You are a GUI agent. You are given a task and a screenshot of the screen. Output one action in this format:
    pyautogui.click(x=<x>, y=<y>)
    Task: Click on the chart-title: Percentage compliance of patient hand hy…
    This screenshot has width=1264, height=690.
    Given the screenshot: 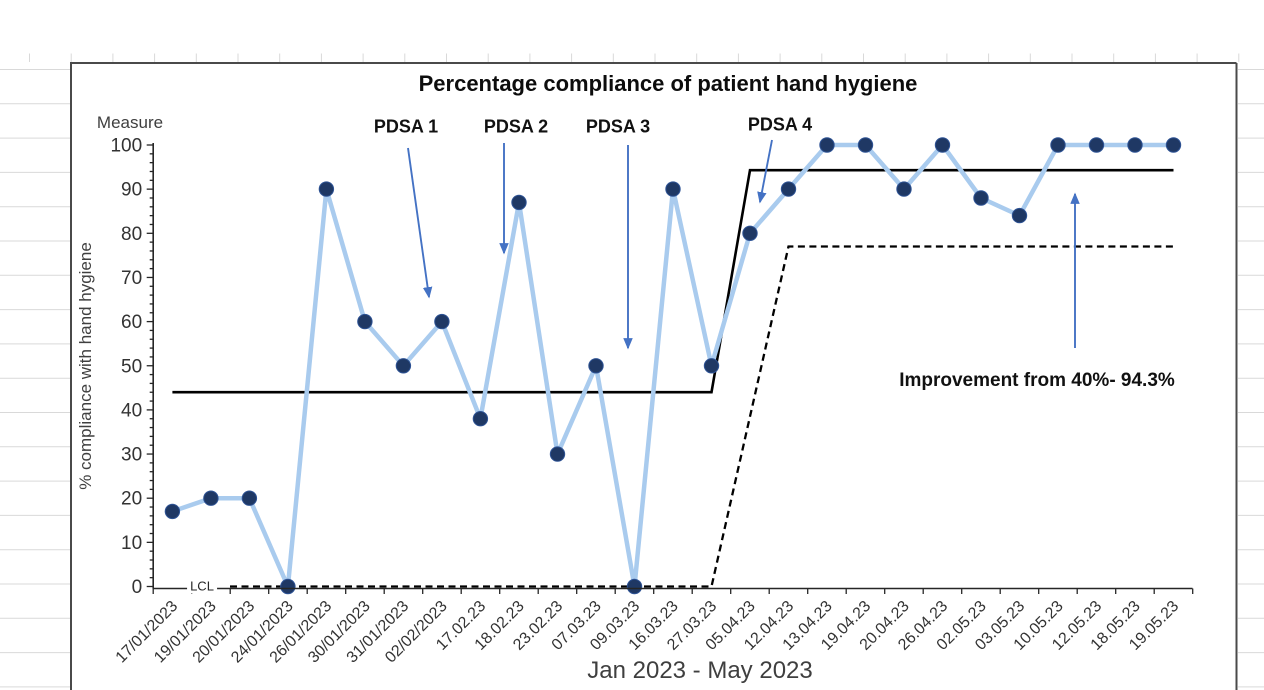 What is the action you would take?
    pyautogui.click(x=668, y=83)
    